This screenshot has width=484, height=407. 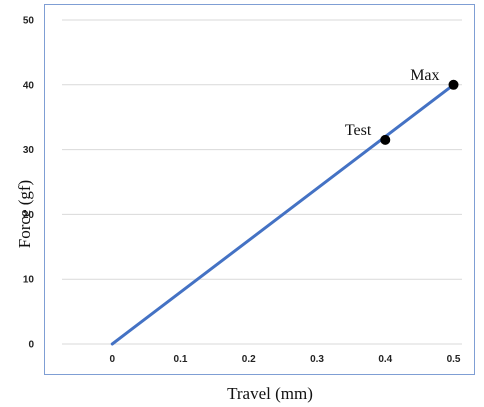 I want to click on y-tick-label-2: 20, so click(x=29, y=215).